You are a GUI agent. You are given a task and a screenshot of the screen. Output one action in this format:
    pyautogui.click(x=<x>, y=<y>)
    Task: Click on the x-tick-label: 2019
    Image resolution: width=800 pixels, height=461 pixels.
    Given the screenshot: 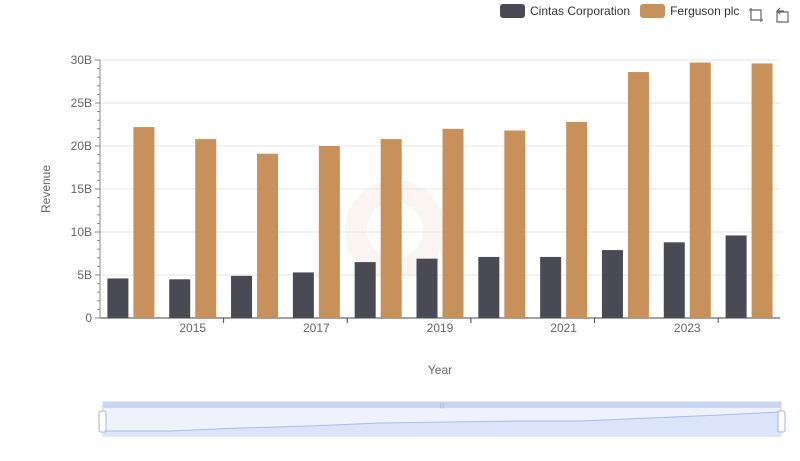 What is the action you would take?
    pyautogui.click(x=440, y=328)
    